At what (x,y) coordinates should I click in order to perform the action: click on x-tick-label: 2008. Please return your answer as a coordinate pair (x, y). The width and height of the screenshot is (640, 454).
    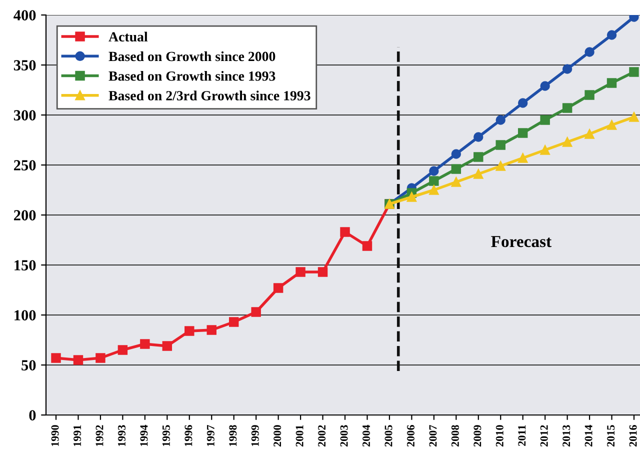
    Looking at the image, I should click on (455, 435).